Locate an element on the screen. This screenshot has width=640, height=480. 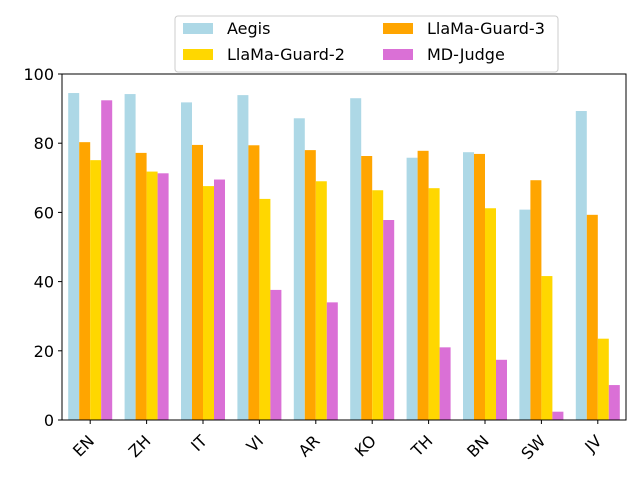
x-tick-label-it: IT is located at coordinates (199, 443).